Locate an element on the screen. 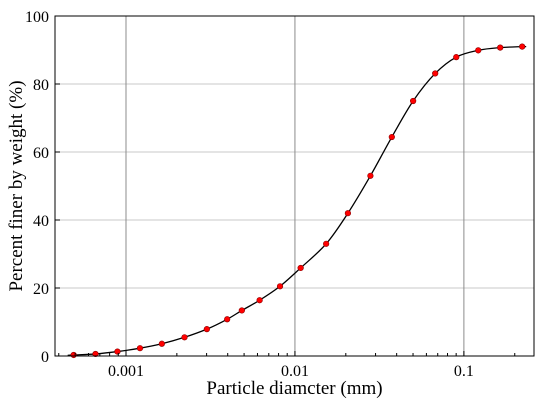  x-axis-label: Particle diamcter (mm) is located at coordinates (294, 388).